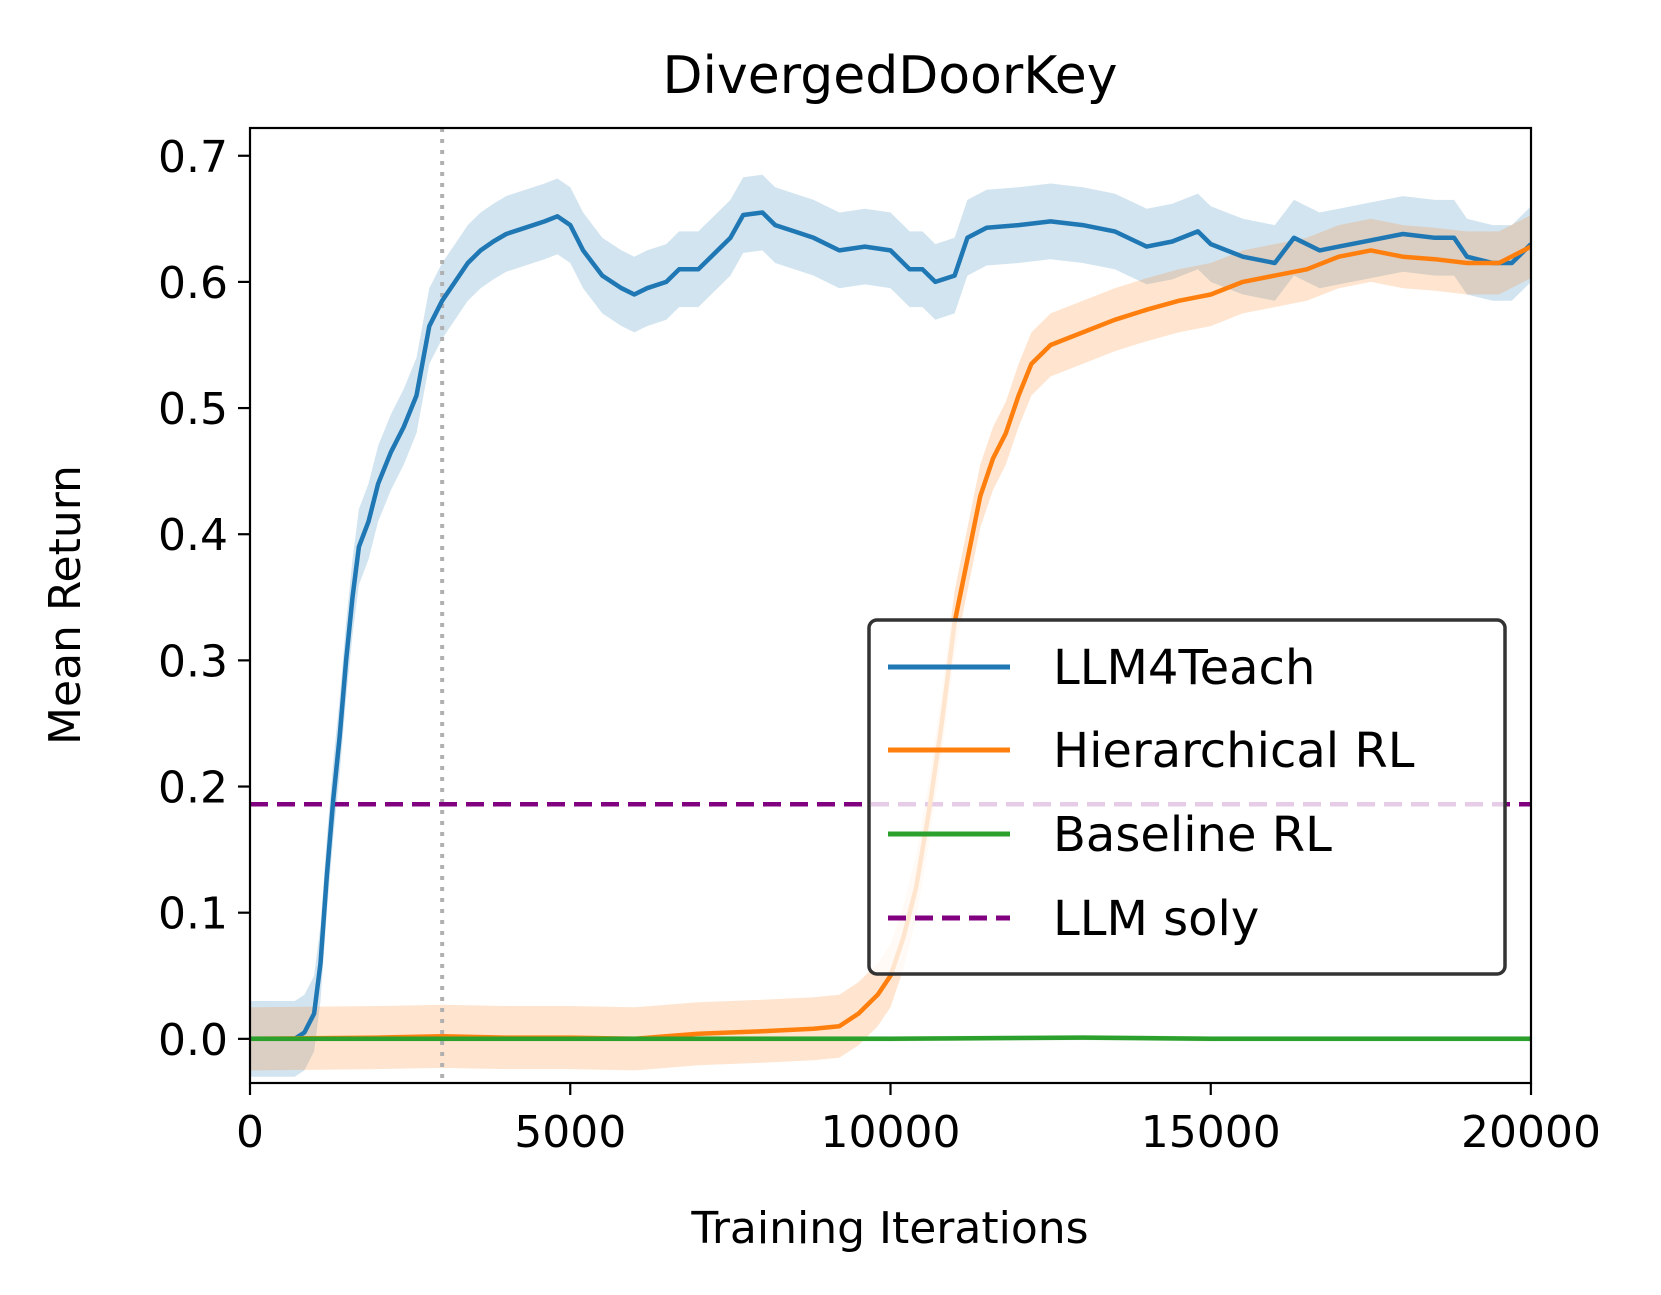 Image resolution: width=1661 pixels, height=1295 pixels. I want to click on legend-label-llm-soly: LLM soly, so click(1156, 919).